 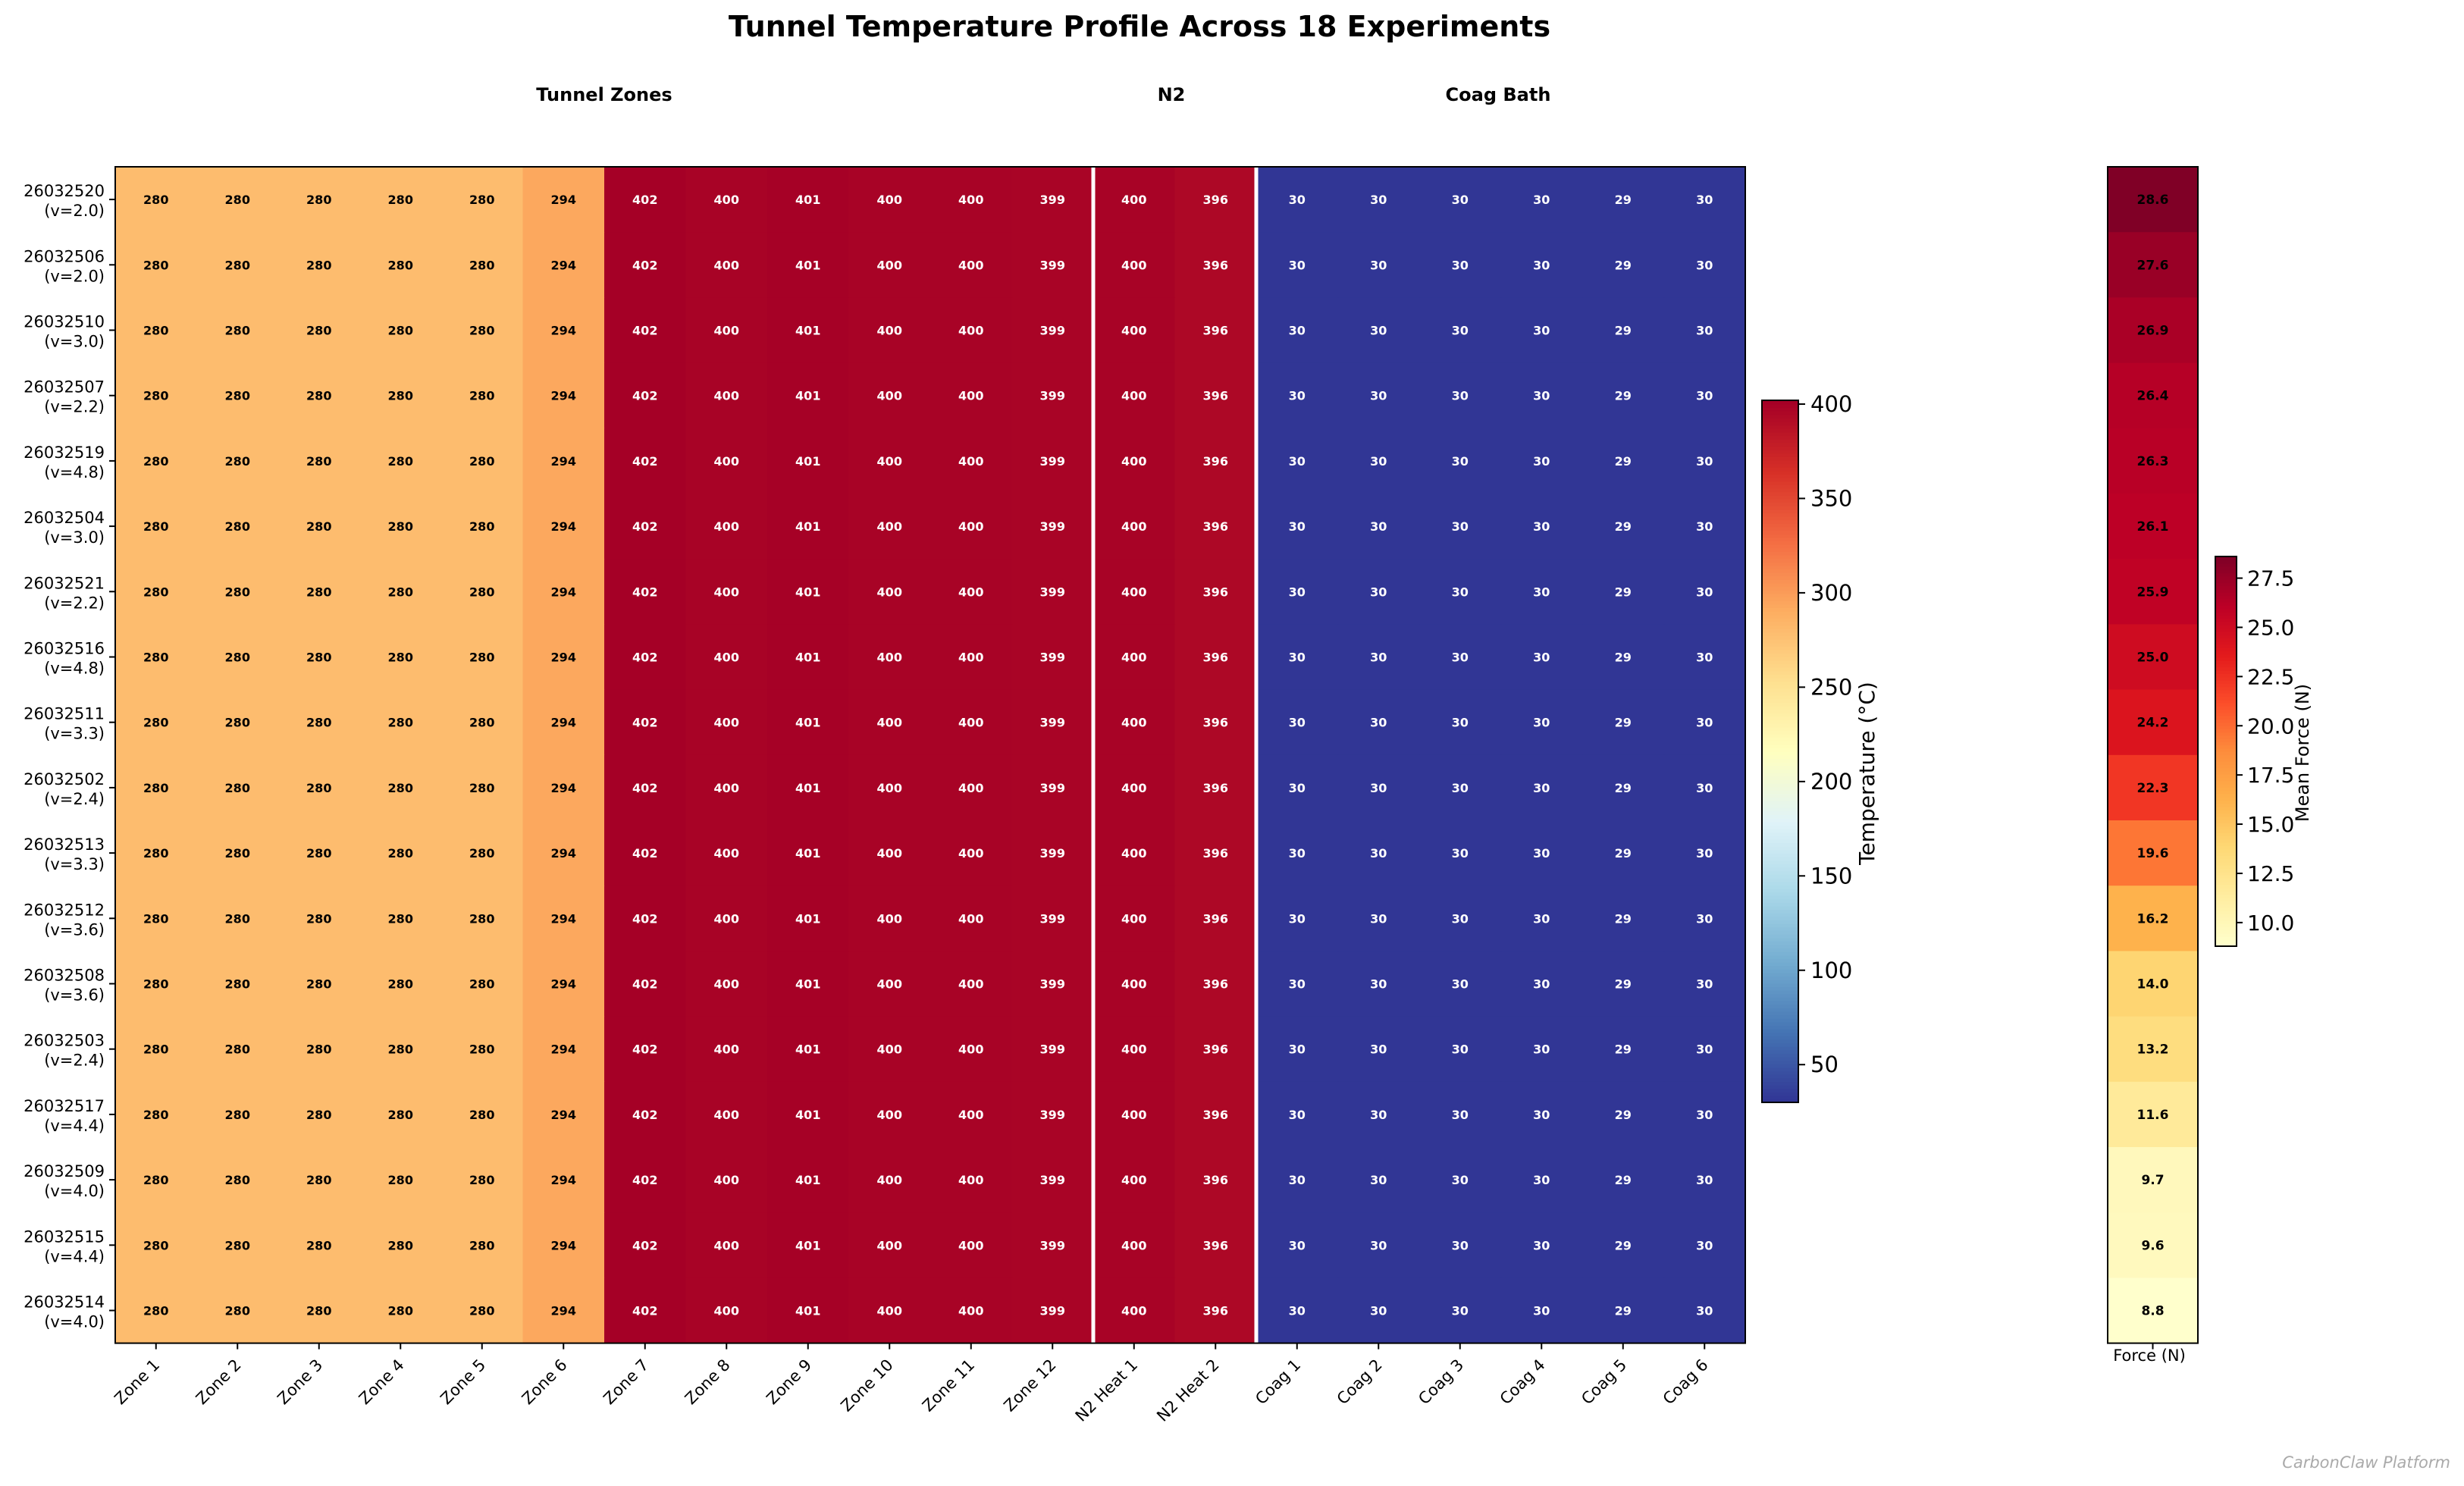 What do you see at coordinates (1523, 1382) in the screenshot?
I see `column-label: Coag 4` at bounding box center [1523, 1382].